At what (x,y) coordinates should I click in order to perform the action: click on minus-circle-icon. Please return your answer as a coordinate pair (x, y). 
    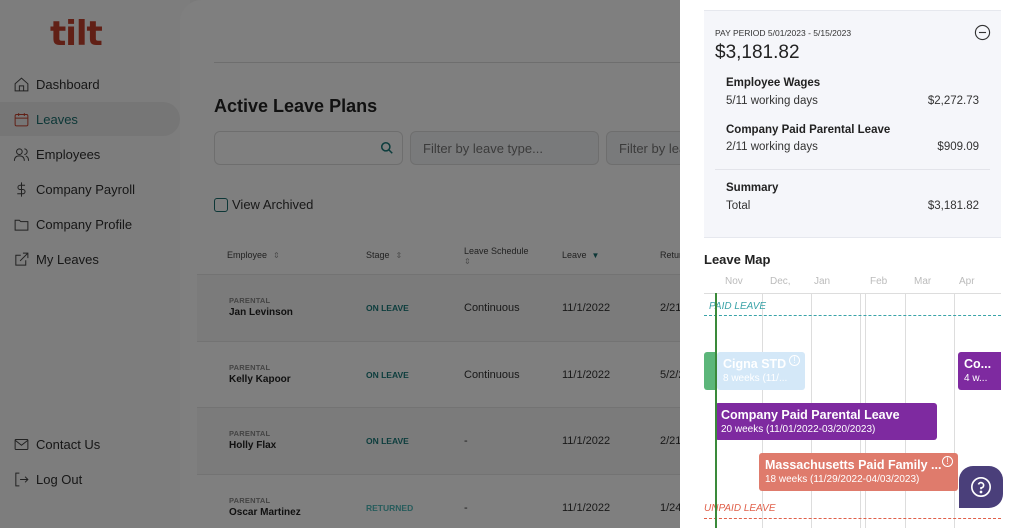
    Looking at the image, I should click on (982, 32).